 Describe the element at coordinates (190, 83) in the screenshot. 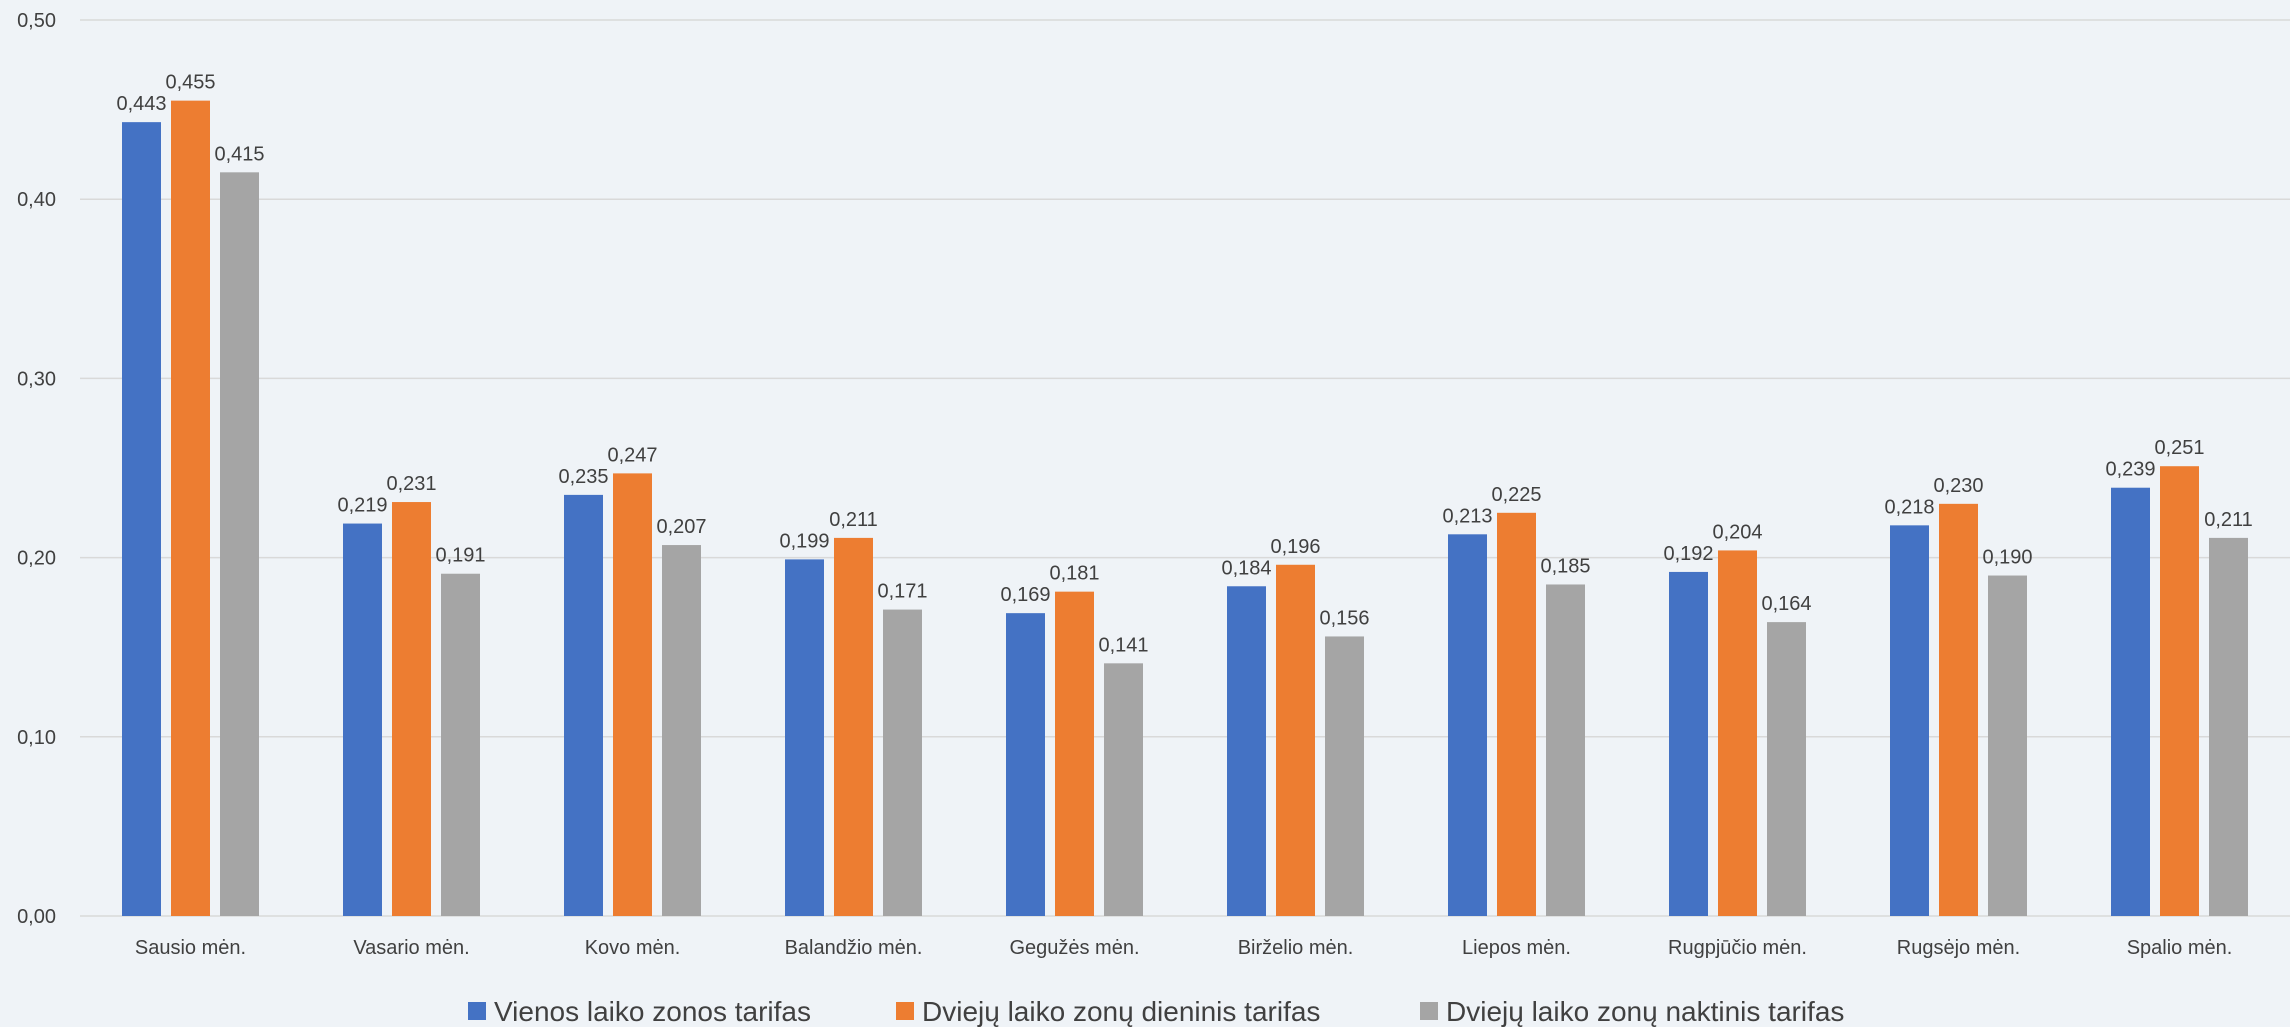

I see `data-label: 0,455` at that location.